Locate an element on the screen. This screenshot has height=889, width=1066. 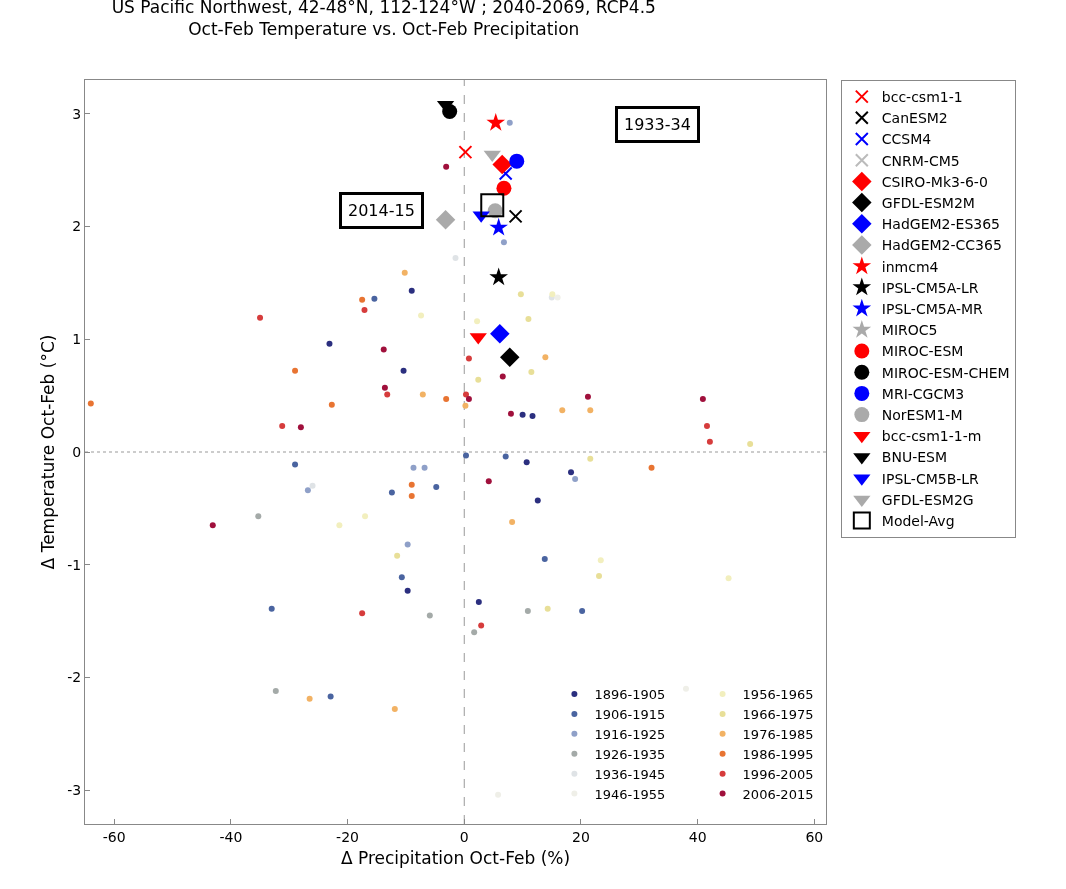
x-axis-title: Δ Precipitation Oct-Feb (%) is located at coordinates (455, 858).